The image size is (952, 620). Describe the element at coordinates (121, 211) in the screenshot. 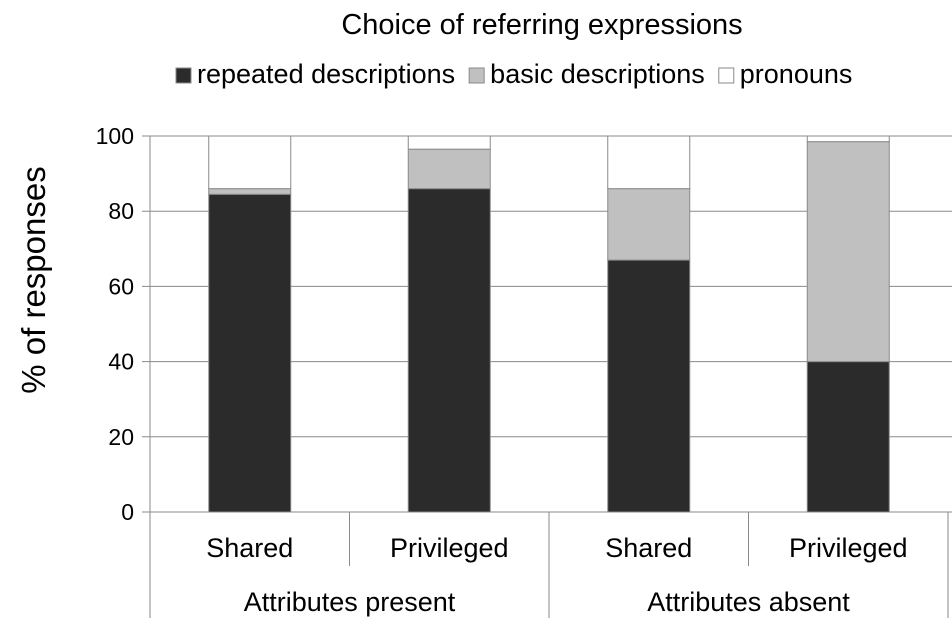

I see `y-tick-label: 80` at that location.